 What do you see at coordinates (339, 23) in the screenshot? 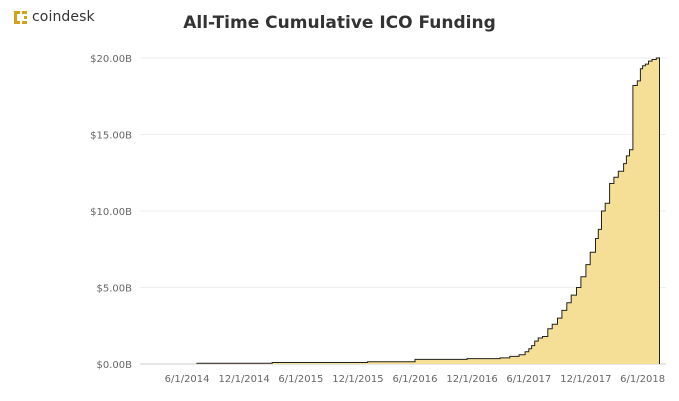
I see `chart-title: All-Time Cumulative ICO Funding` at bounding box center [339, 23].